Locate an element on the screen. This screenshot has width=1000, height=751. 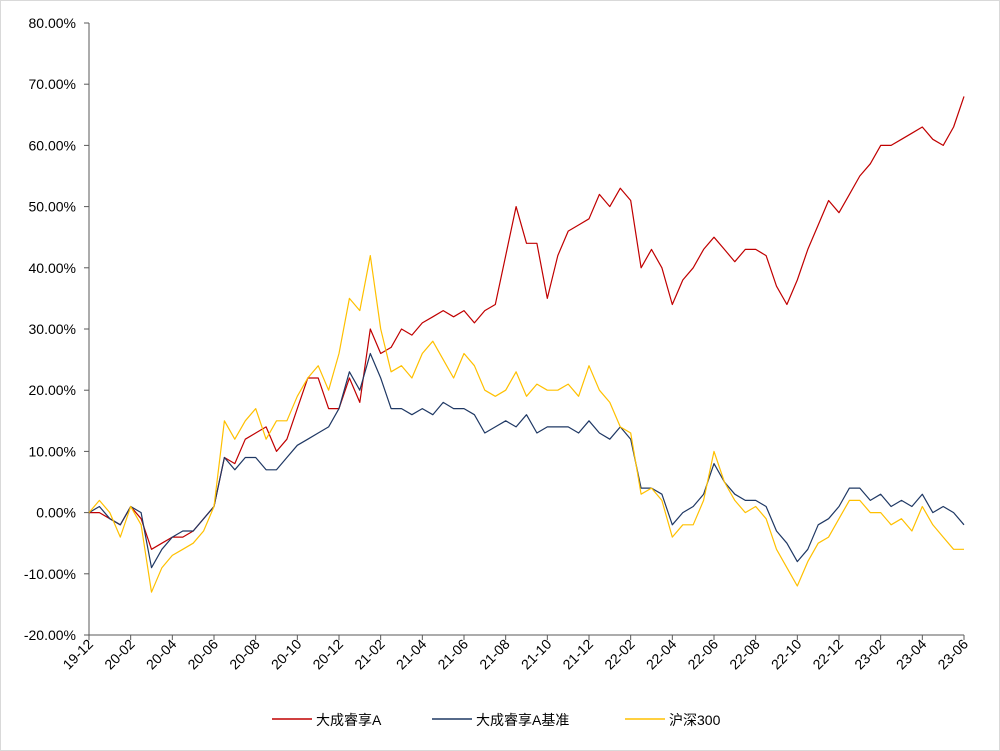
x-tick-label: 20-06 is located at coordinates (202, 654).